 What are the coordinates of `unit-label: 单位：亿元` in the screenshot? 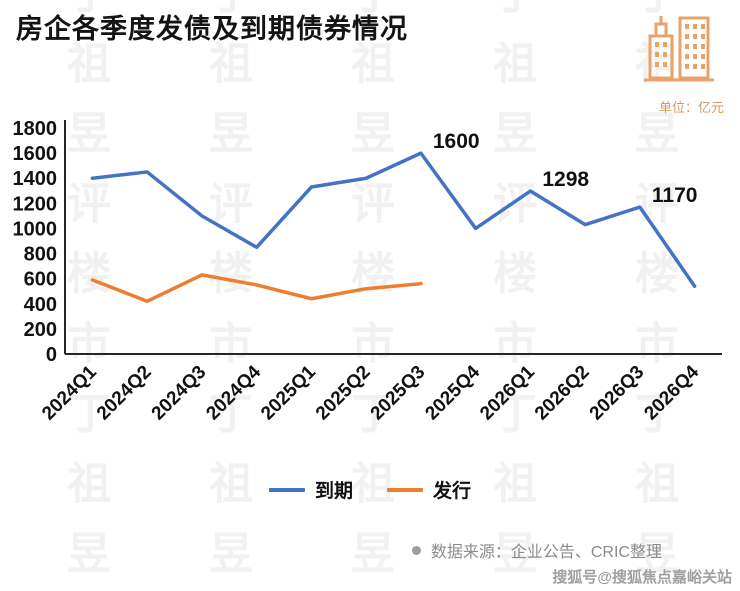 It's located at (691, 107).